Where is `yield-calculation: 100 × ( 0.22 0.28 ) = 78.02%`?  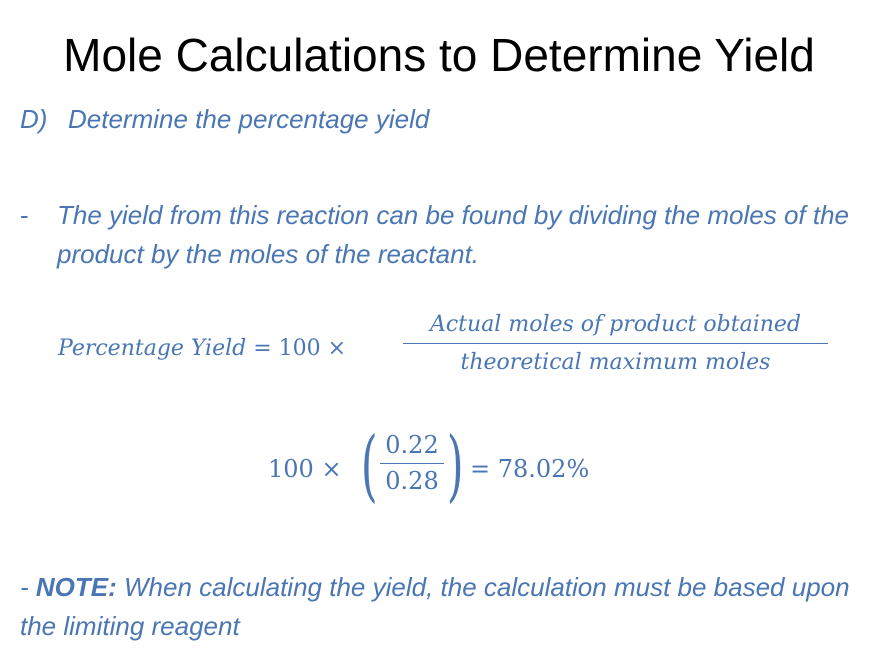 yield-calculation: 100 × ( 0.22 0.28 ) = 78.02% is located at coordinates (448, 470).